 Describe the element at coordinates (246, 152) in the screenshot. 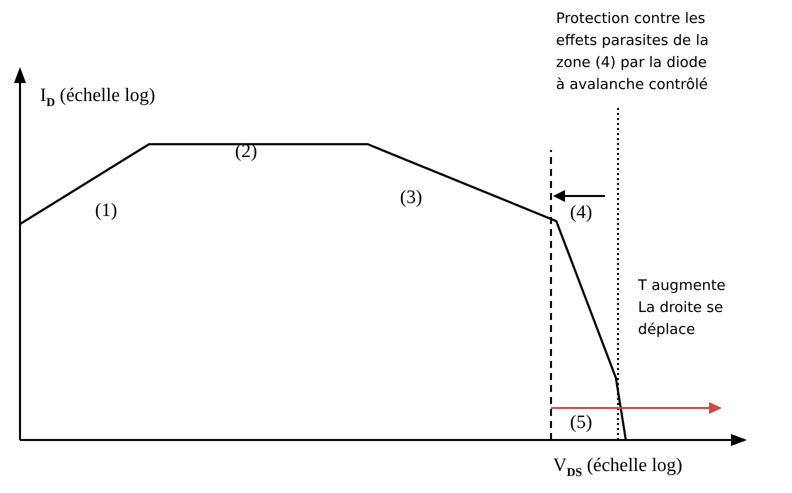

I see `annotation: (2)` at that location.